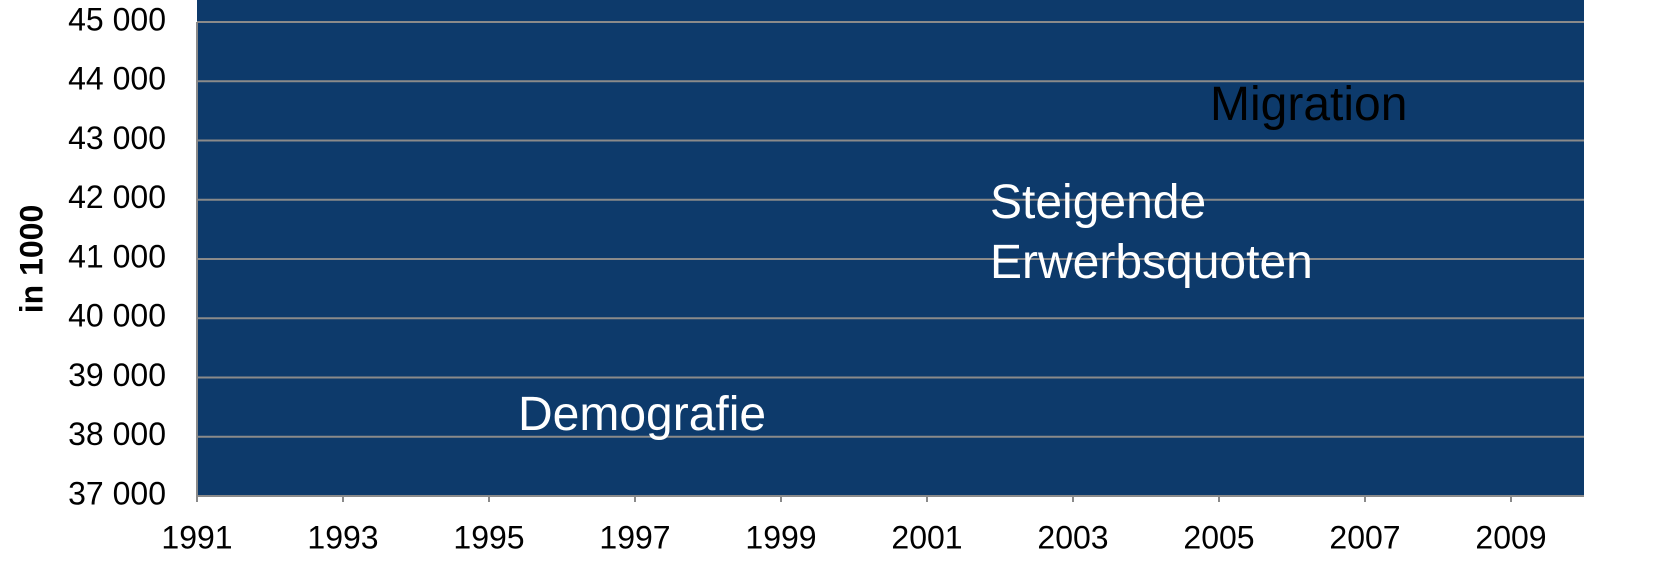 This screenshot has width=1658, height=586. I want to click on x-tick-label: 2009, so click(1510, 537).